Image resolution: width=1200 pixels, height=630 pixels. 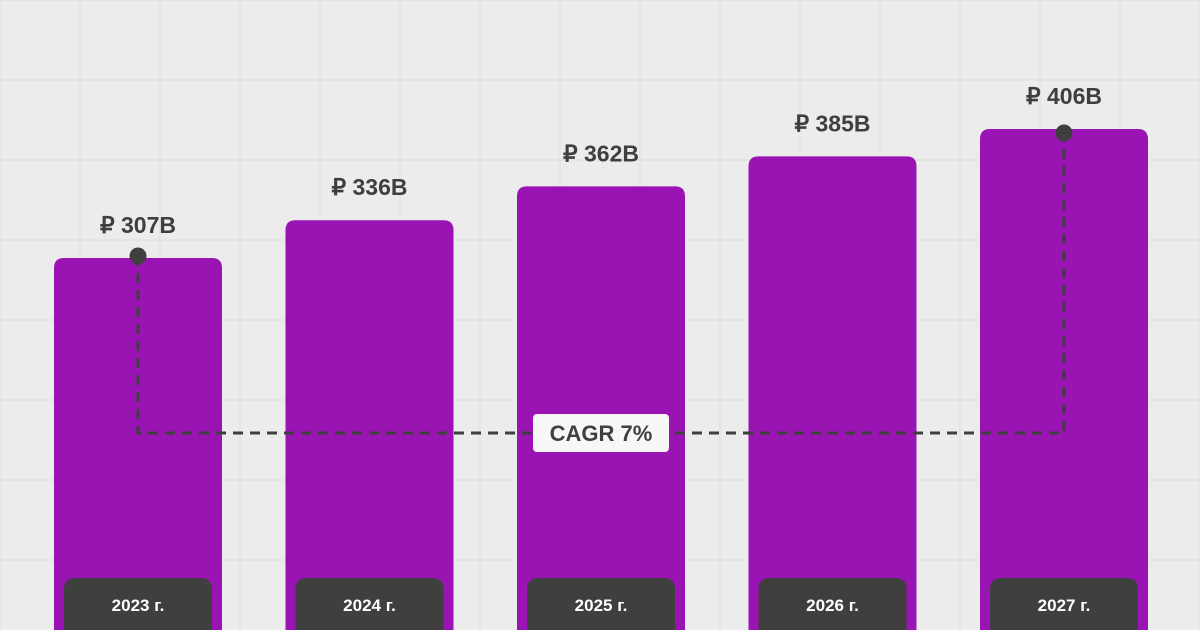 I want to click on category-label: 2026 г., so click(x=832, y=605).